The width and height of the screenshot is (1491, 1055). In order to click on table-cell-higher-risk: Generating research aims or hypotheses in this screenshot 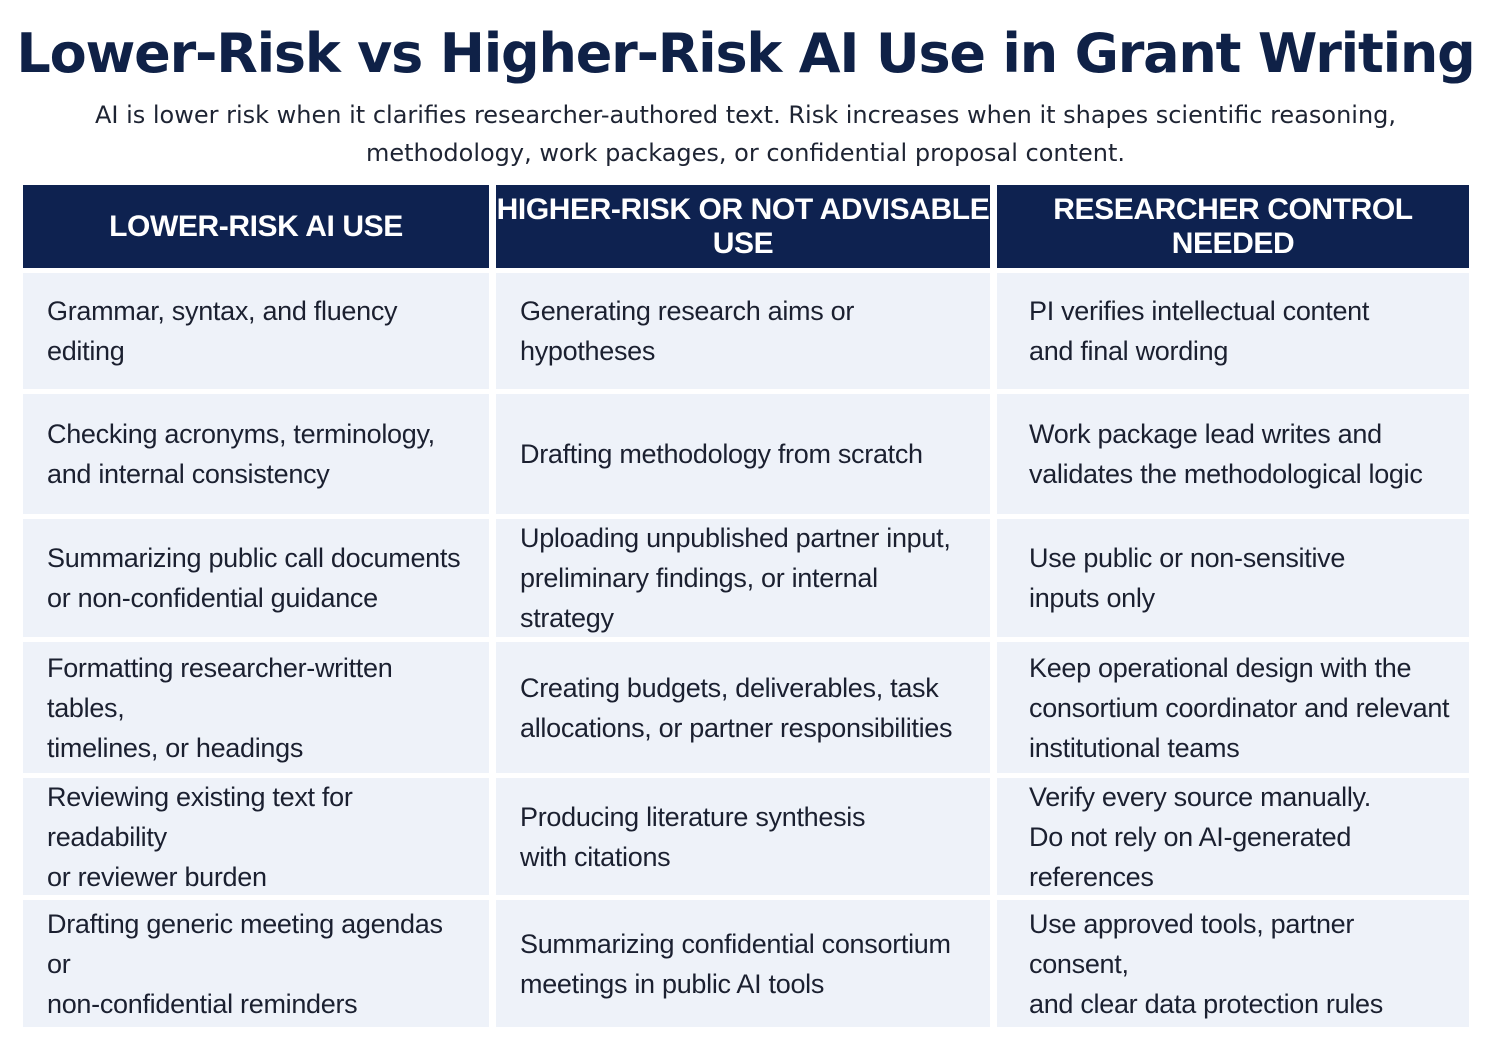, I will do `click(743, 331)`.